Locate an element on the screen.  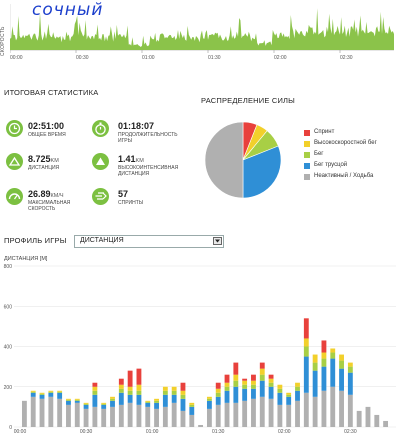
distance-icon is located at coordinates (14, 161).